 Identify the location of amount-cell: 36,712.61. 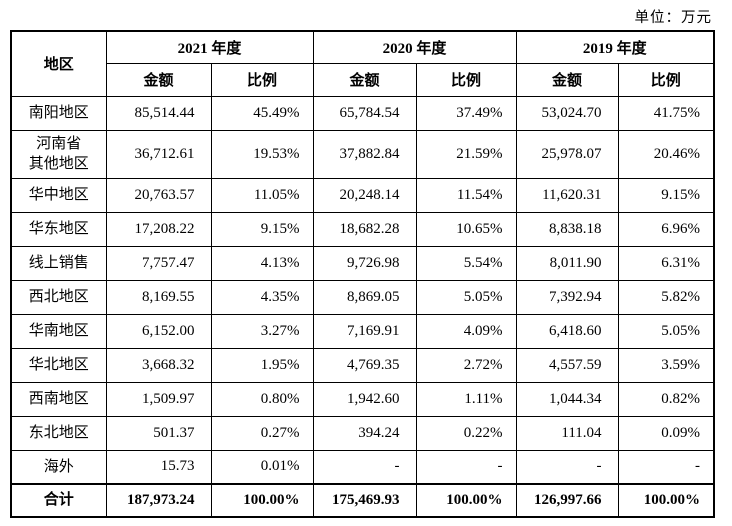
(158, 154).